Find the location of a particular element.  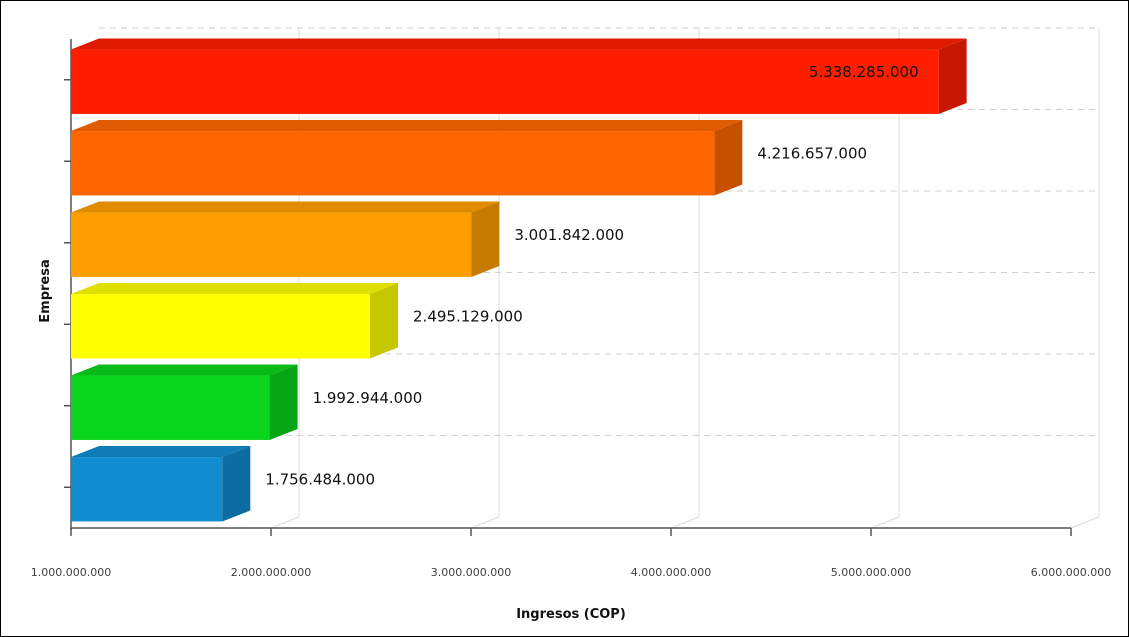

bar-value-label: 1.756.484.000 is located at coordinates (320, 479).